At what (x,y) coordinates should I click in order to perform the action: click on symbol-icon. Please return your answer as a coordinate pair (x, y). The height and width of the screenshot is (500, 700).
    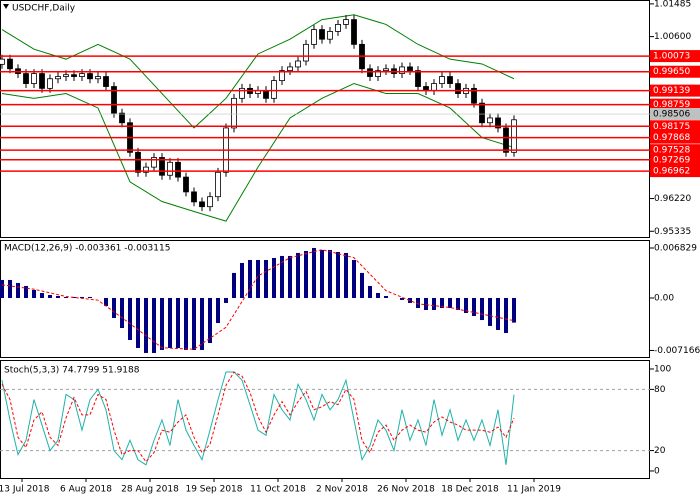
    Looking at the image, I should click on (6, 6).